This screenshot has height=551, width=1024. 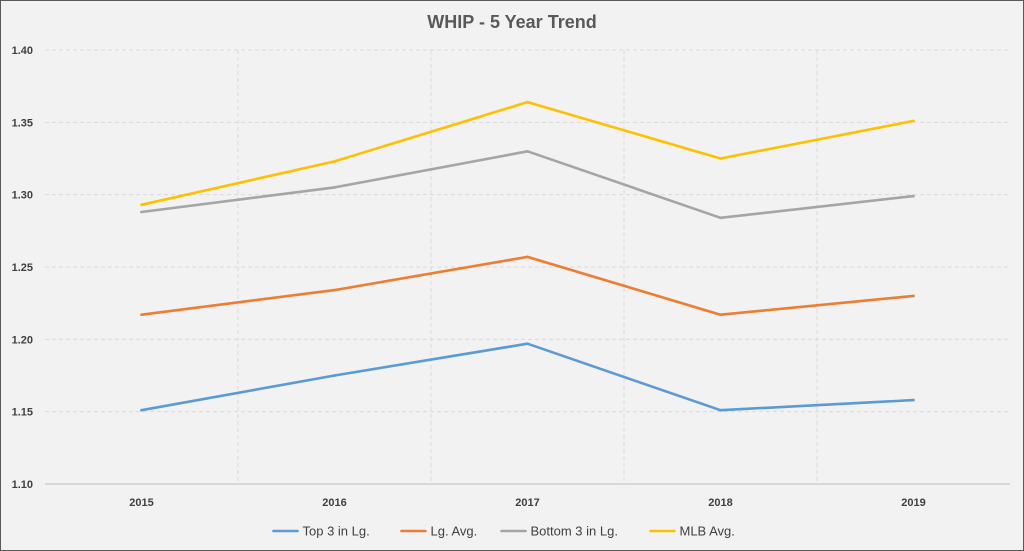 What do you see at coordinates (574, 531) in the screenshot?
I see `legend-label: Bottom 3 in Lg.` at bounding box center [574, 531].